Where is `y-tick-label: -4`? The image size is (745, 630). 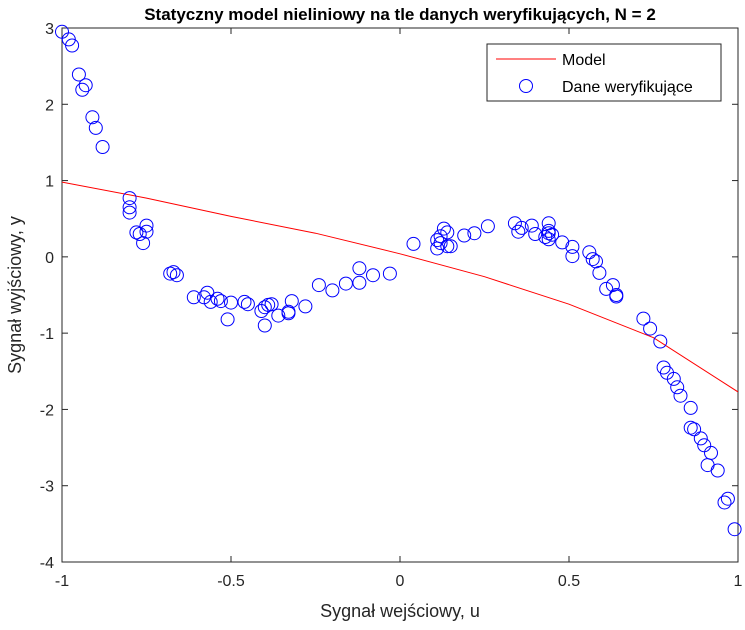 y-tick-label: -4 is located at coordinates (47, 563).